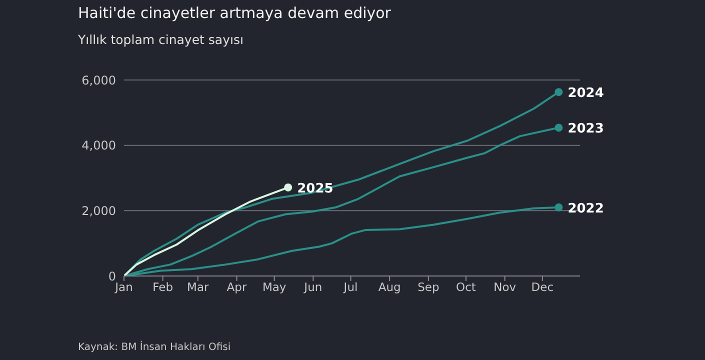 This screenshot has width=705, height=360. I want to click on x-tick-label: Nov, so click(505, 287).